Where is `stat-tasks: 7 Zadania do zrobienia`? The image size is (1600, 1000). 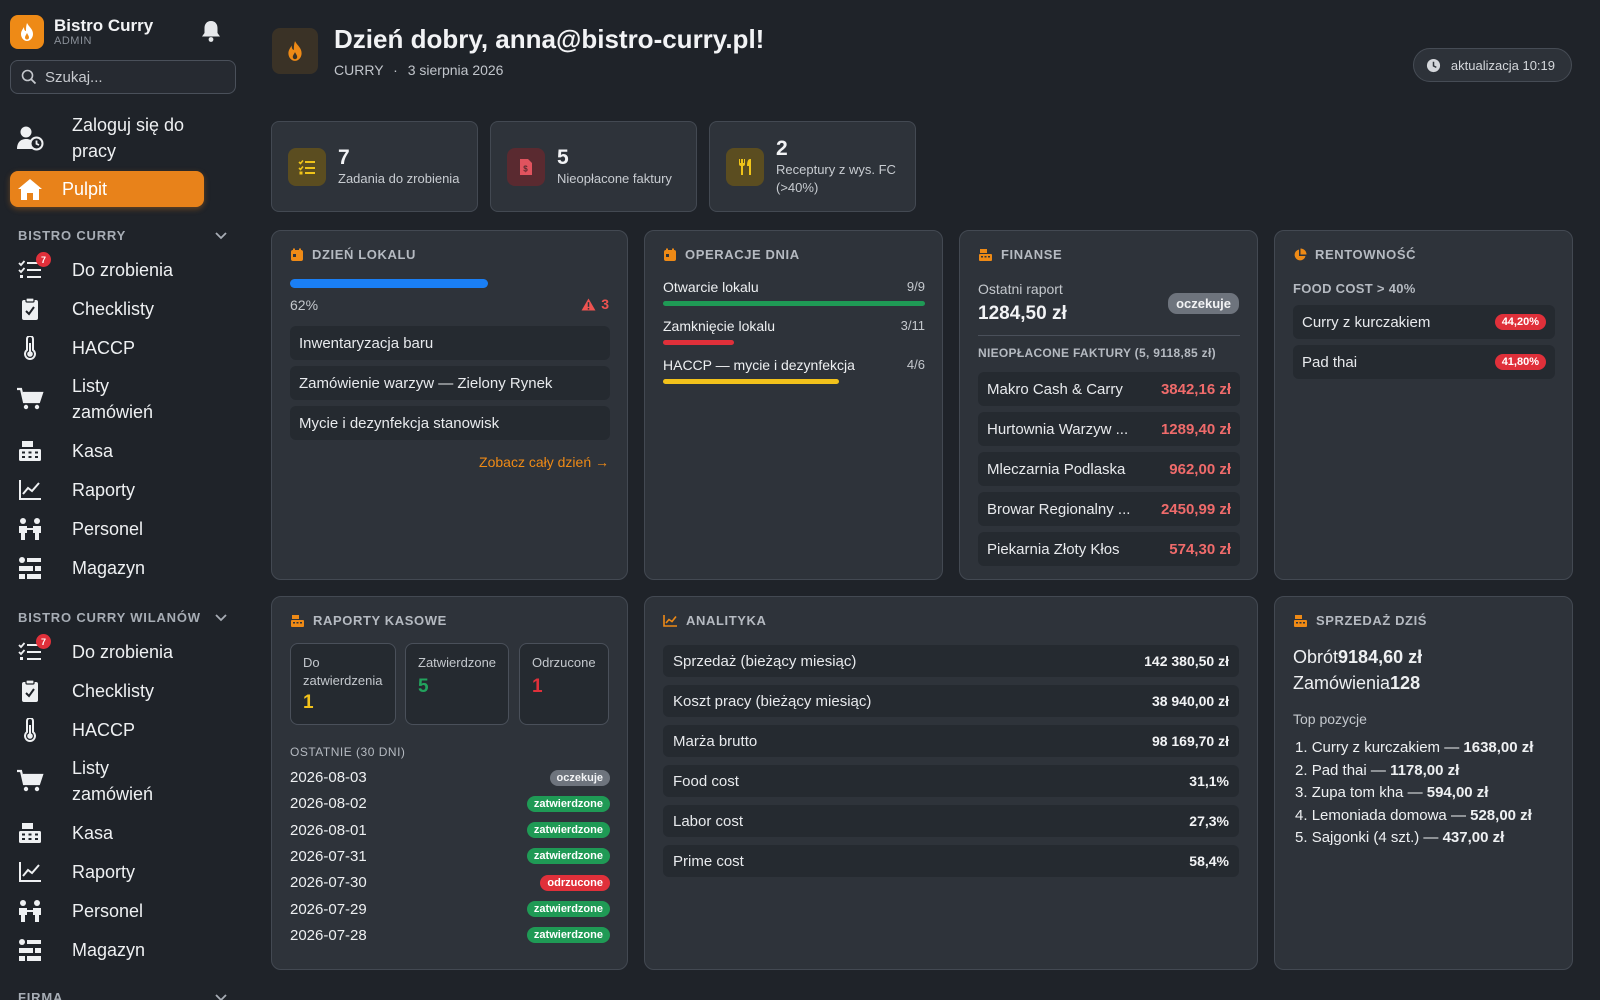
stat-tasks: 7 Zadania do zrobienia is located at coordinates (374, 166).